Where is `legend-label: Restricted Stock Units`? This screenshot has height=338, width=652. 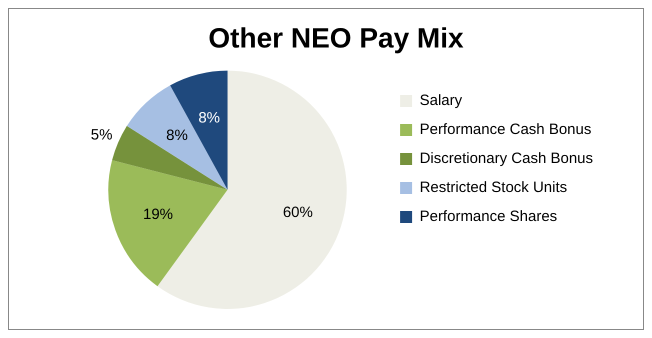 legend-label: Restricted Stock Units is located at coordinates (494, 187).